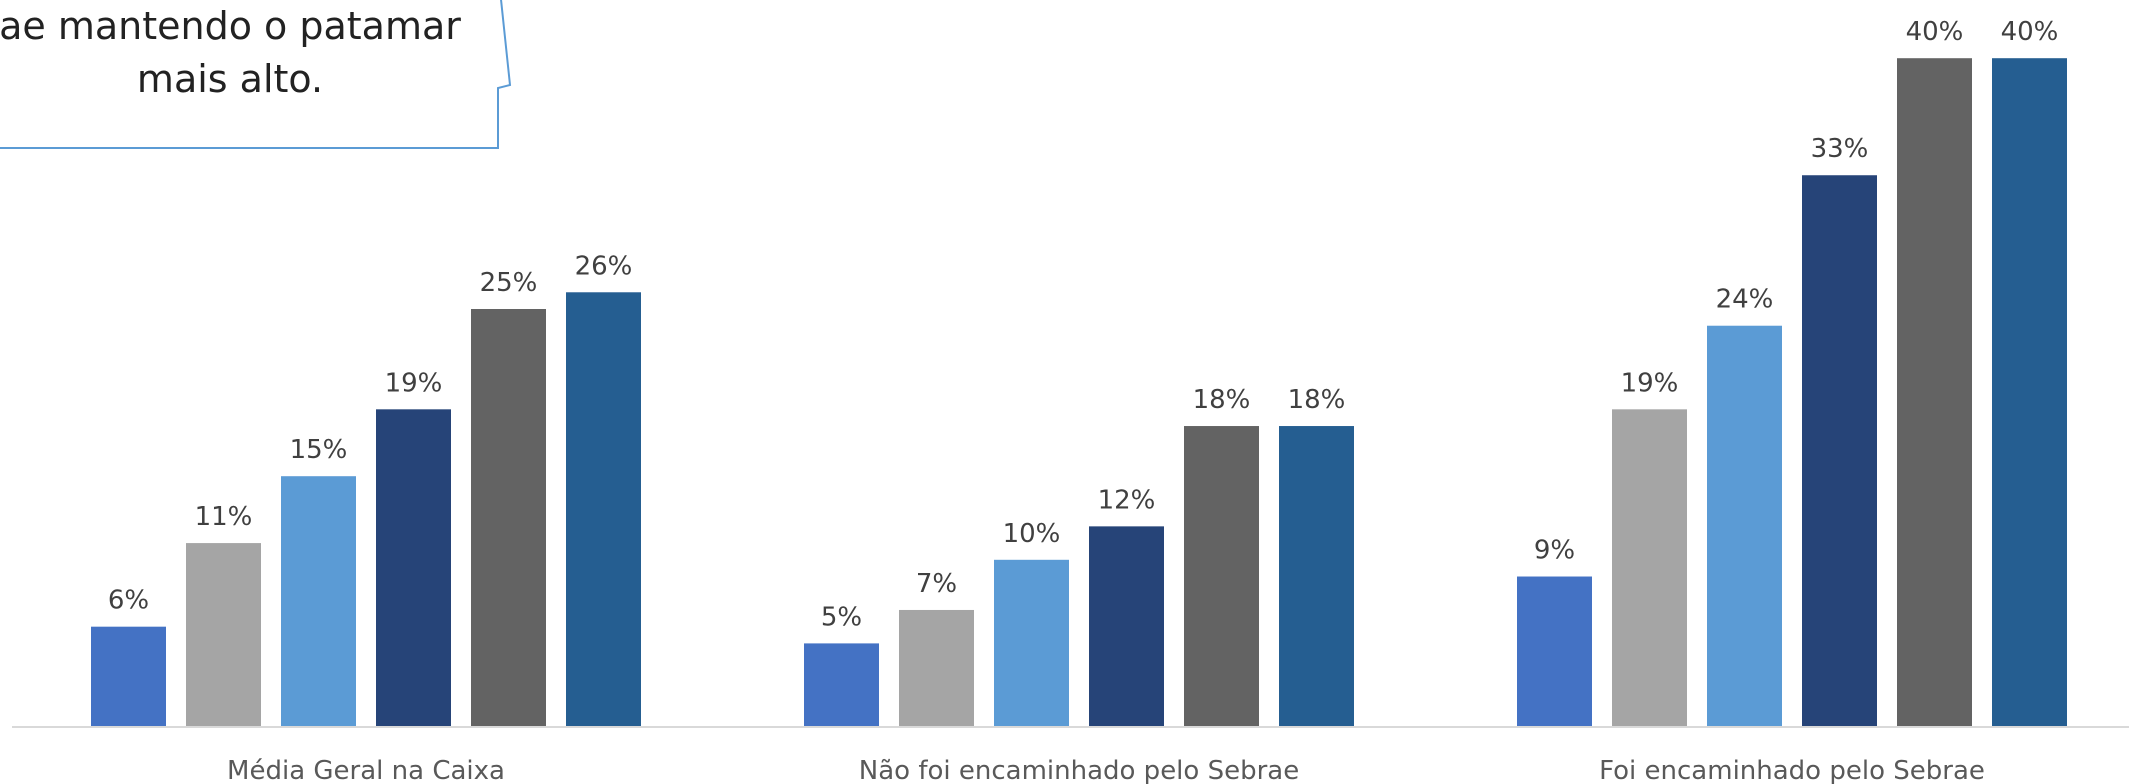 The image size is (2129, 784). Describe the element at coordinates (1222, 400) in the screenshot. I see `data-label-1-4: 18%` at that location.